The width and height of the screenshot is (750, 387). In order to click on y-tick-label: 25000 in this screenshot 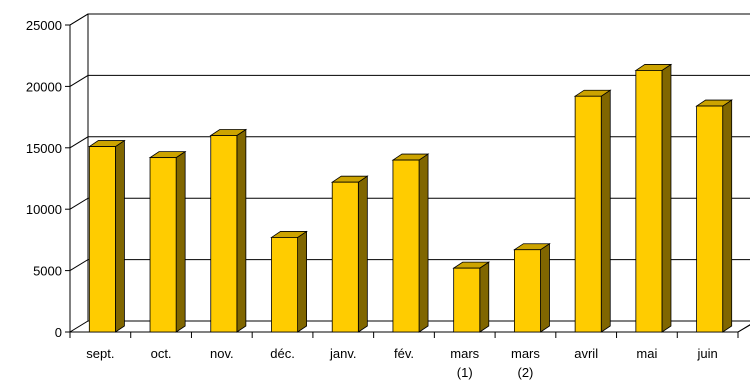, I will do `click(44, 25)`.